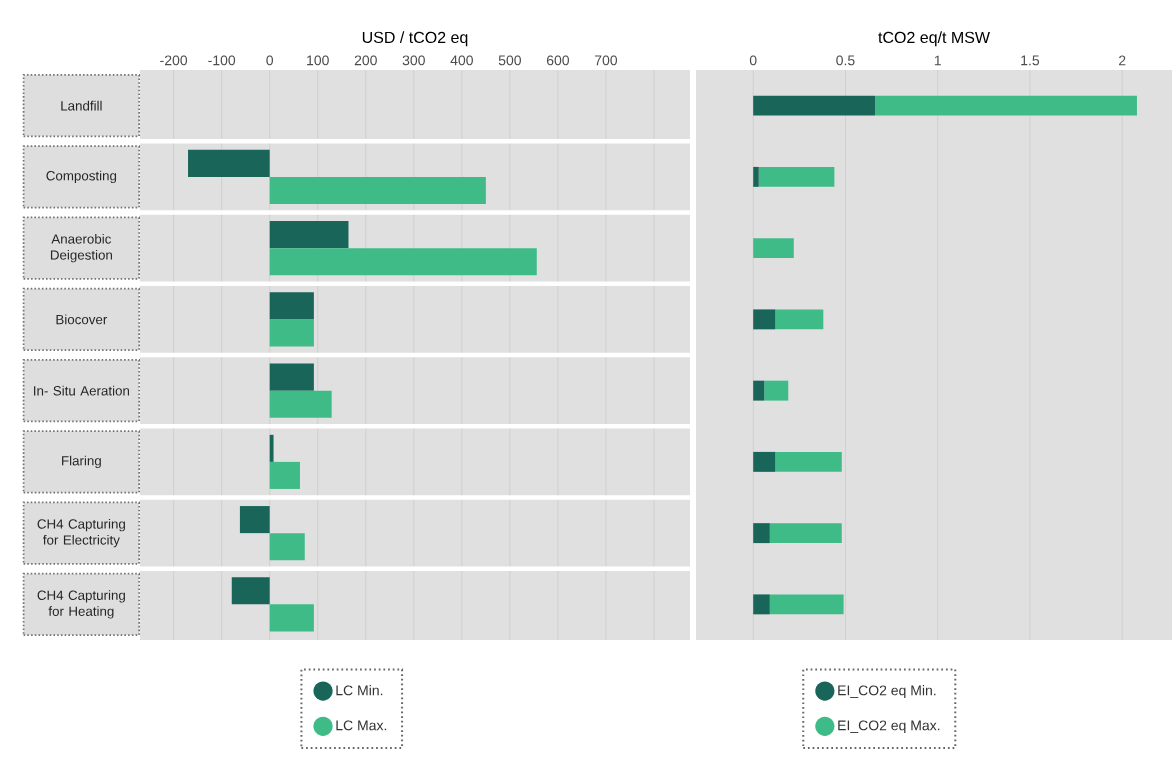 Image resolution: width=1174 pixels, height=779 pixels. What do you see at coordinates (937, 60) in the screenshot?
I see `x-tick-label: 1` at bounding box center [937, 60].